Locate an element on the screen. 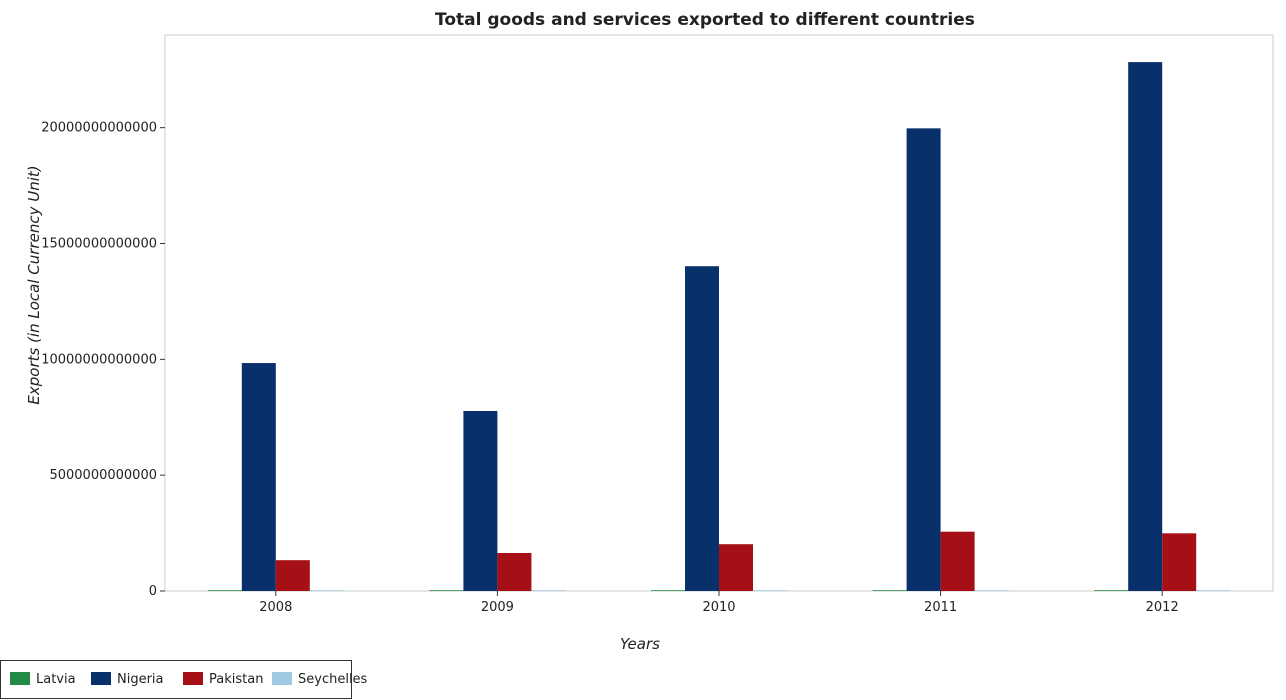 The image size is (1286, 700). bar-nigeria-2009 is located at coordinates (480, 500).